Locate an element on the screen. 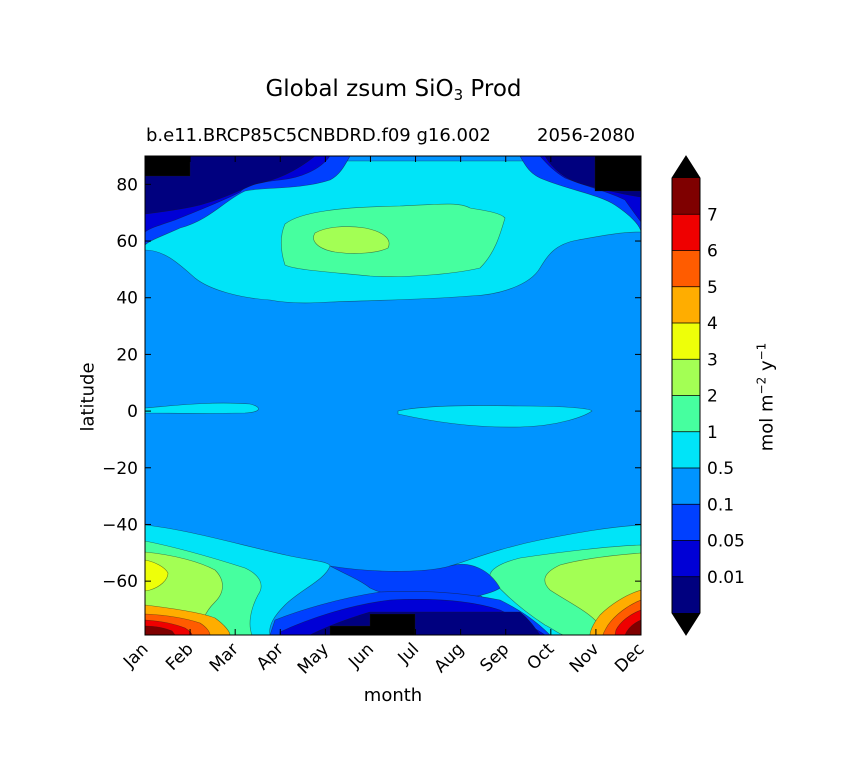 This screenshot has height=783, width=859. colorbar-tick-label: 0.01 is located at coordinates (726, 578).